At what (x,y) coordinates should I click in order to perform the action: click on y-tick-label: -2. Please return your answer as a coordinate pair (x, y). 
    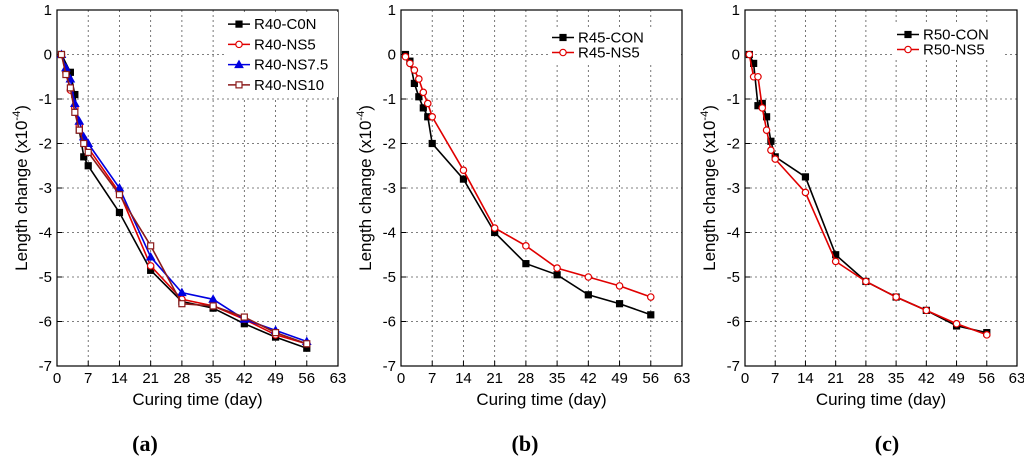
    Looking at the image, I should click on (45, 144).